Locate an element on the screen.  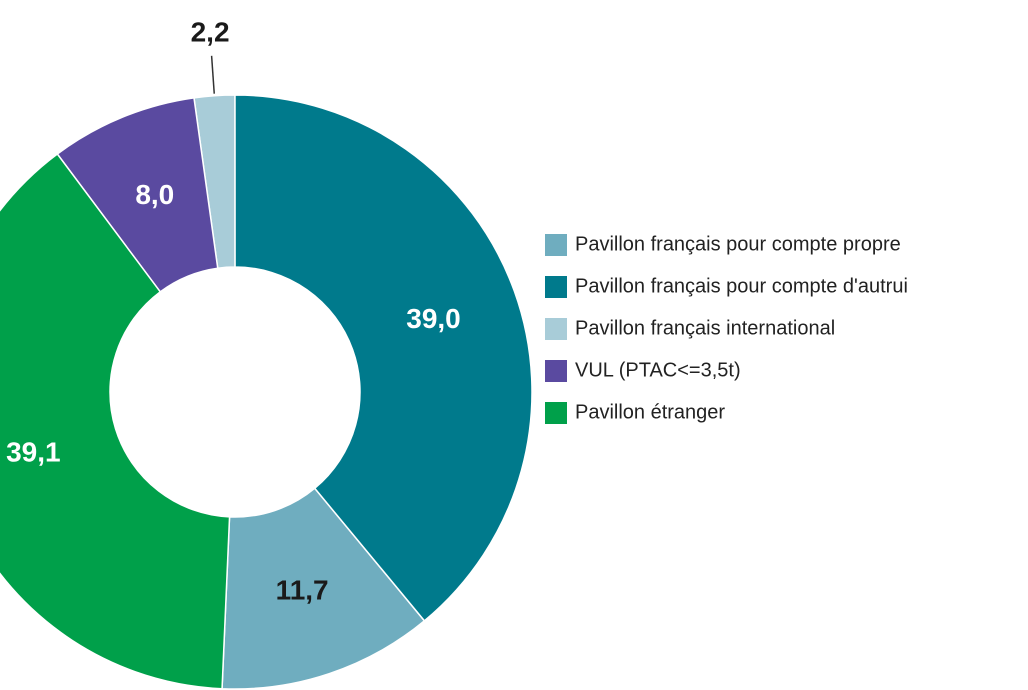
legend-label: Pavillon étranger is located at coordinates (650, 412).